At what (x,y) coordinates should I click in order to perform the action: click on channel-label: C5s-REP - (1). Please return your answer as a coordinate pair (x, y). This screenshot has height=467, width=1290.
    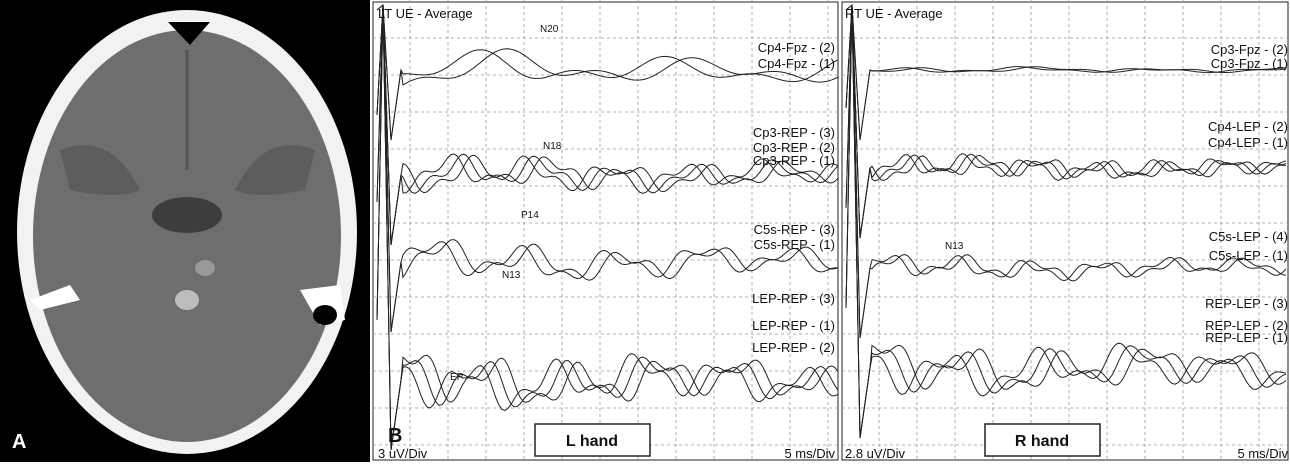
    Looking at the image, I should click on (794, 244).